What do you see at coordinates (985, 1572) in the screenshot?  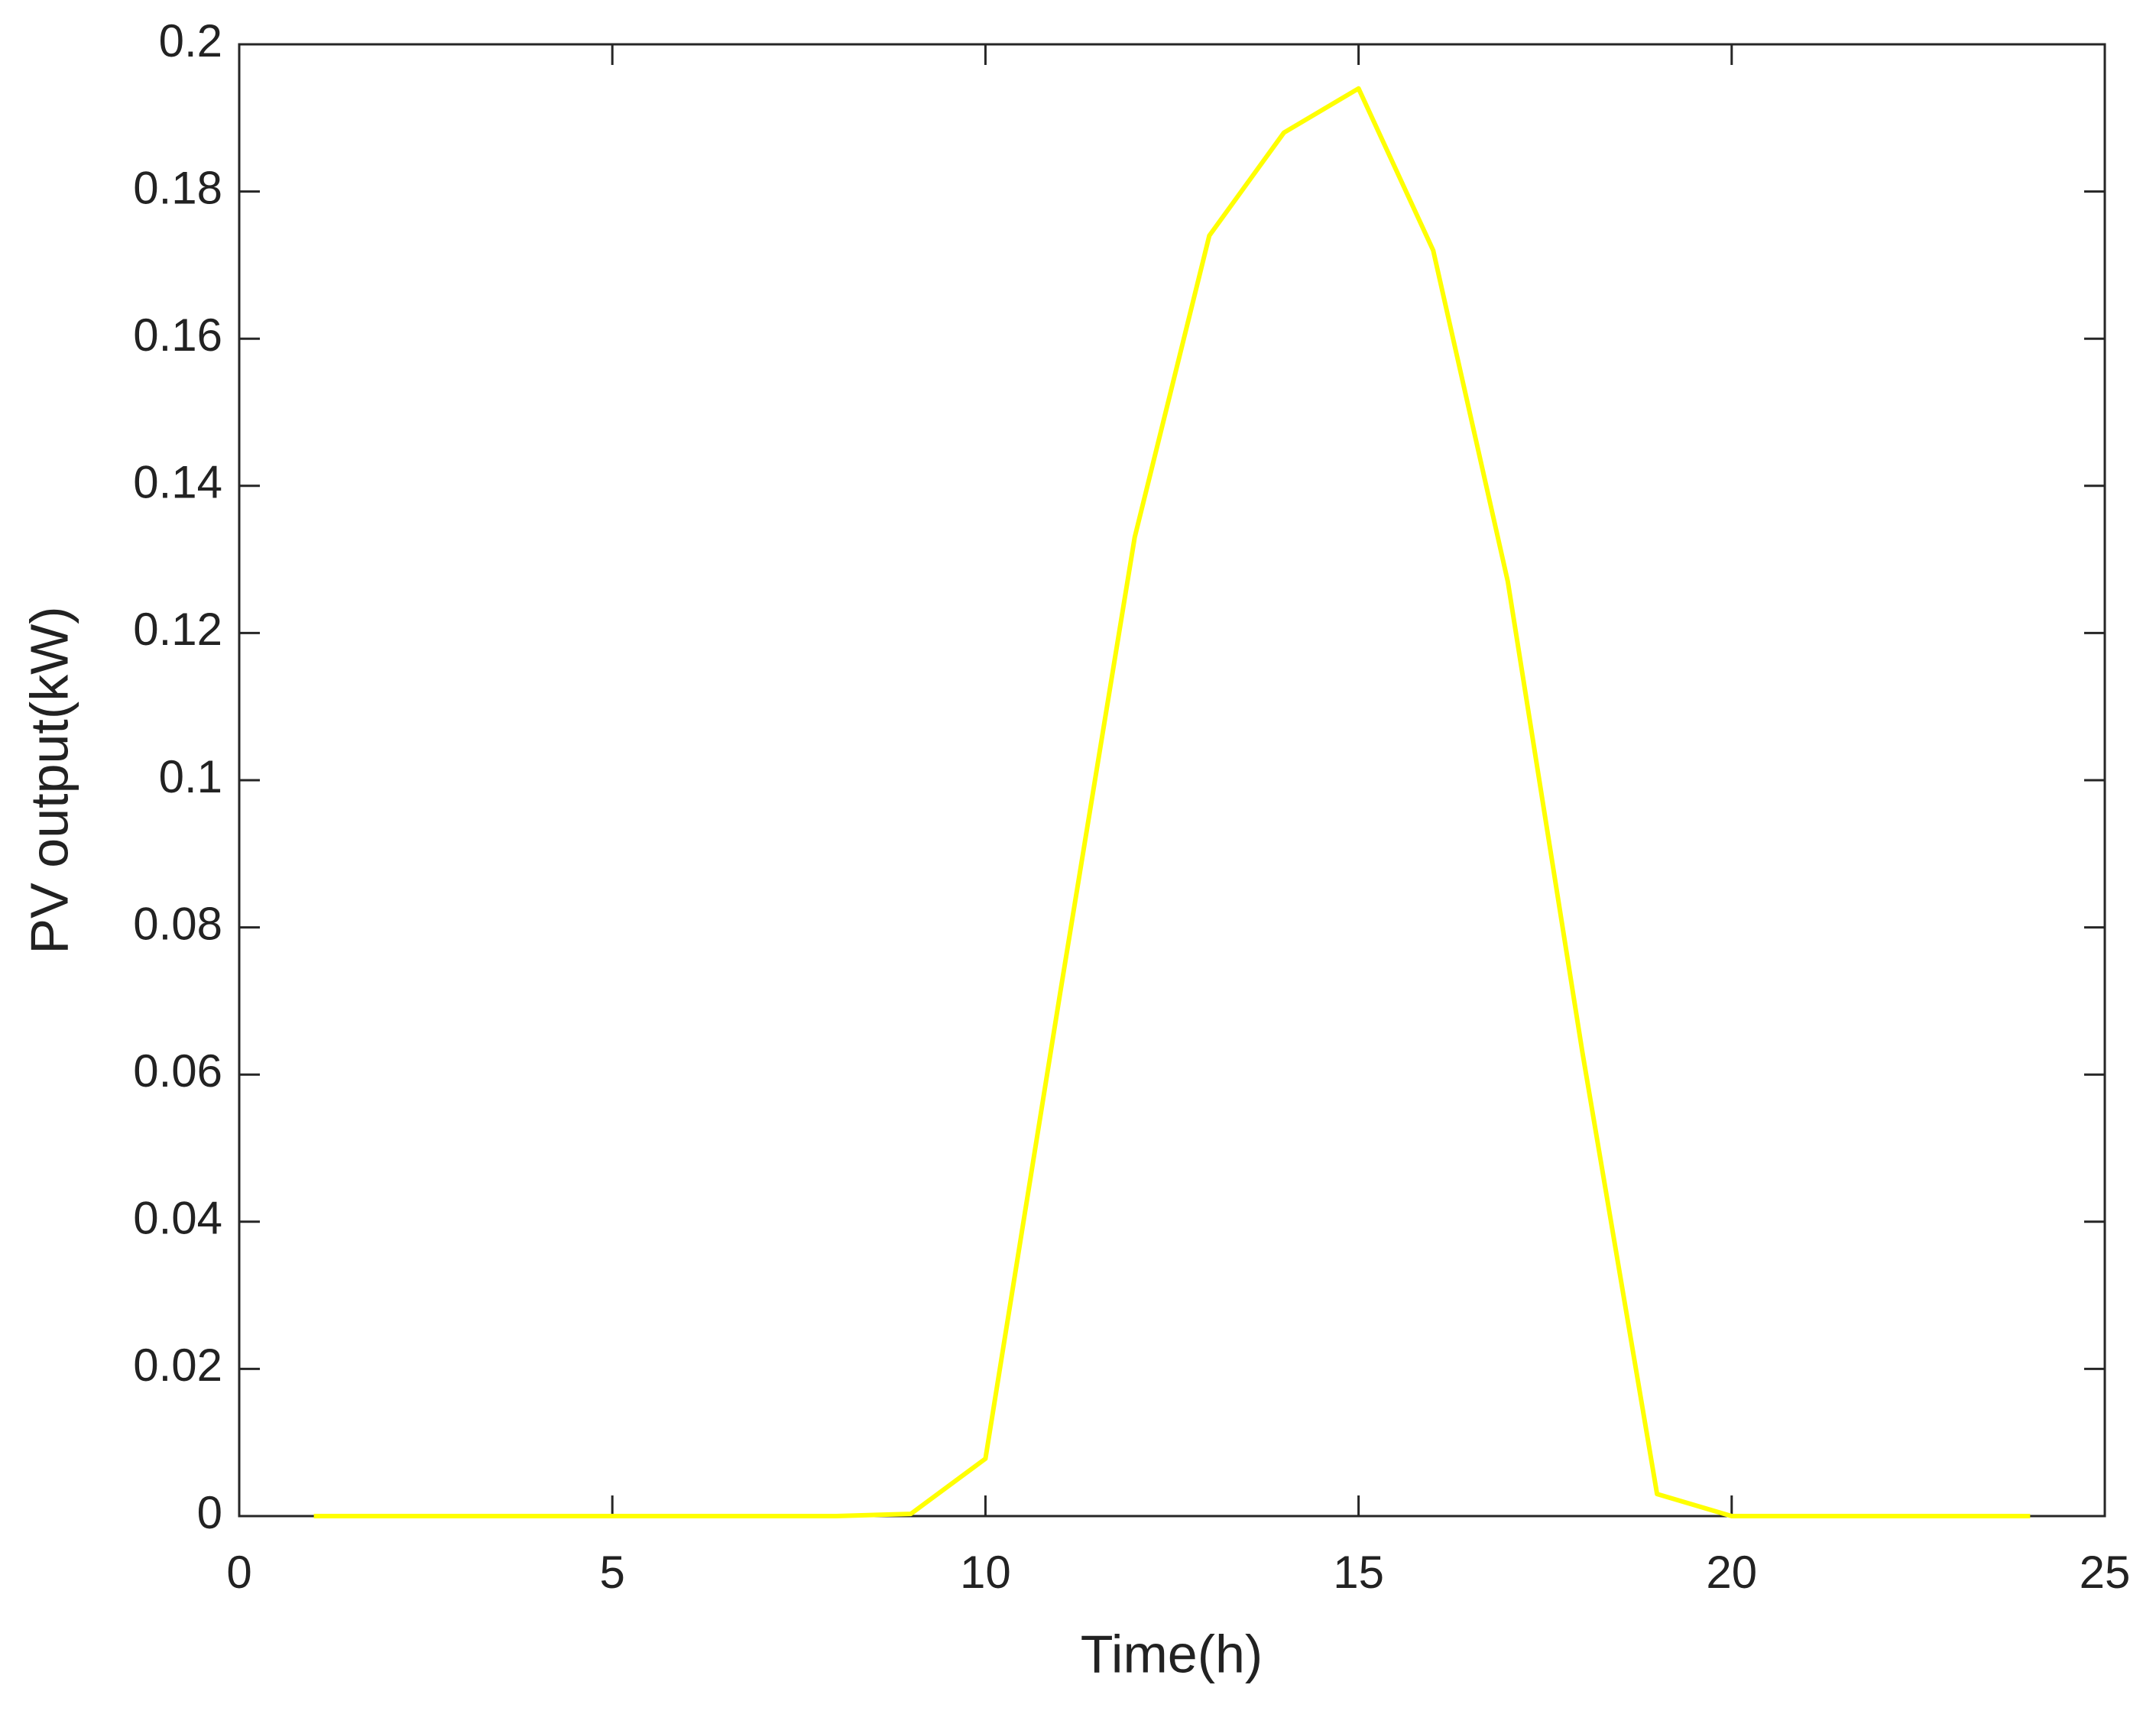 I see `x-tick-label: 10` at bounding box center [985, 1572].